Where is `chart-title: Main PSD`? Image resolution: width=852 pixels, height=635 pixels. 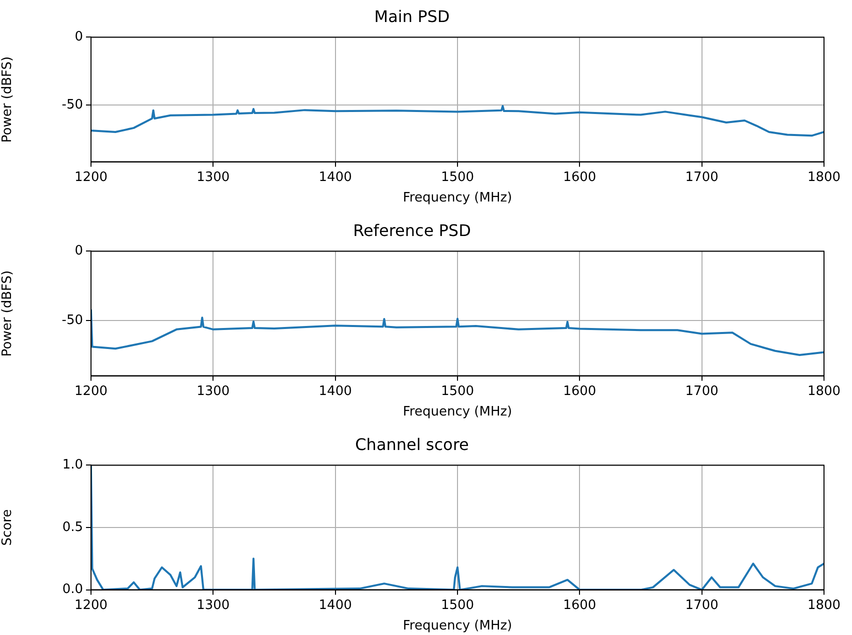
chart-title: Main PSD is located at coordinates (412, 16).